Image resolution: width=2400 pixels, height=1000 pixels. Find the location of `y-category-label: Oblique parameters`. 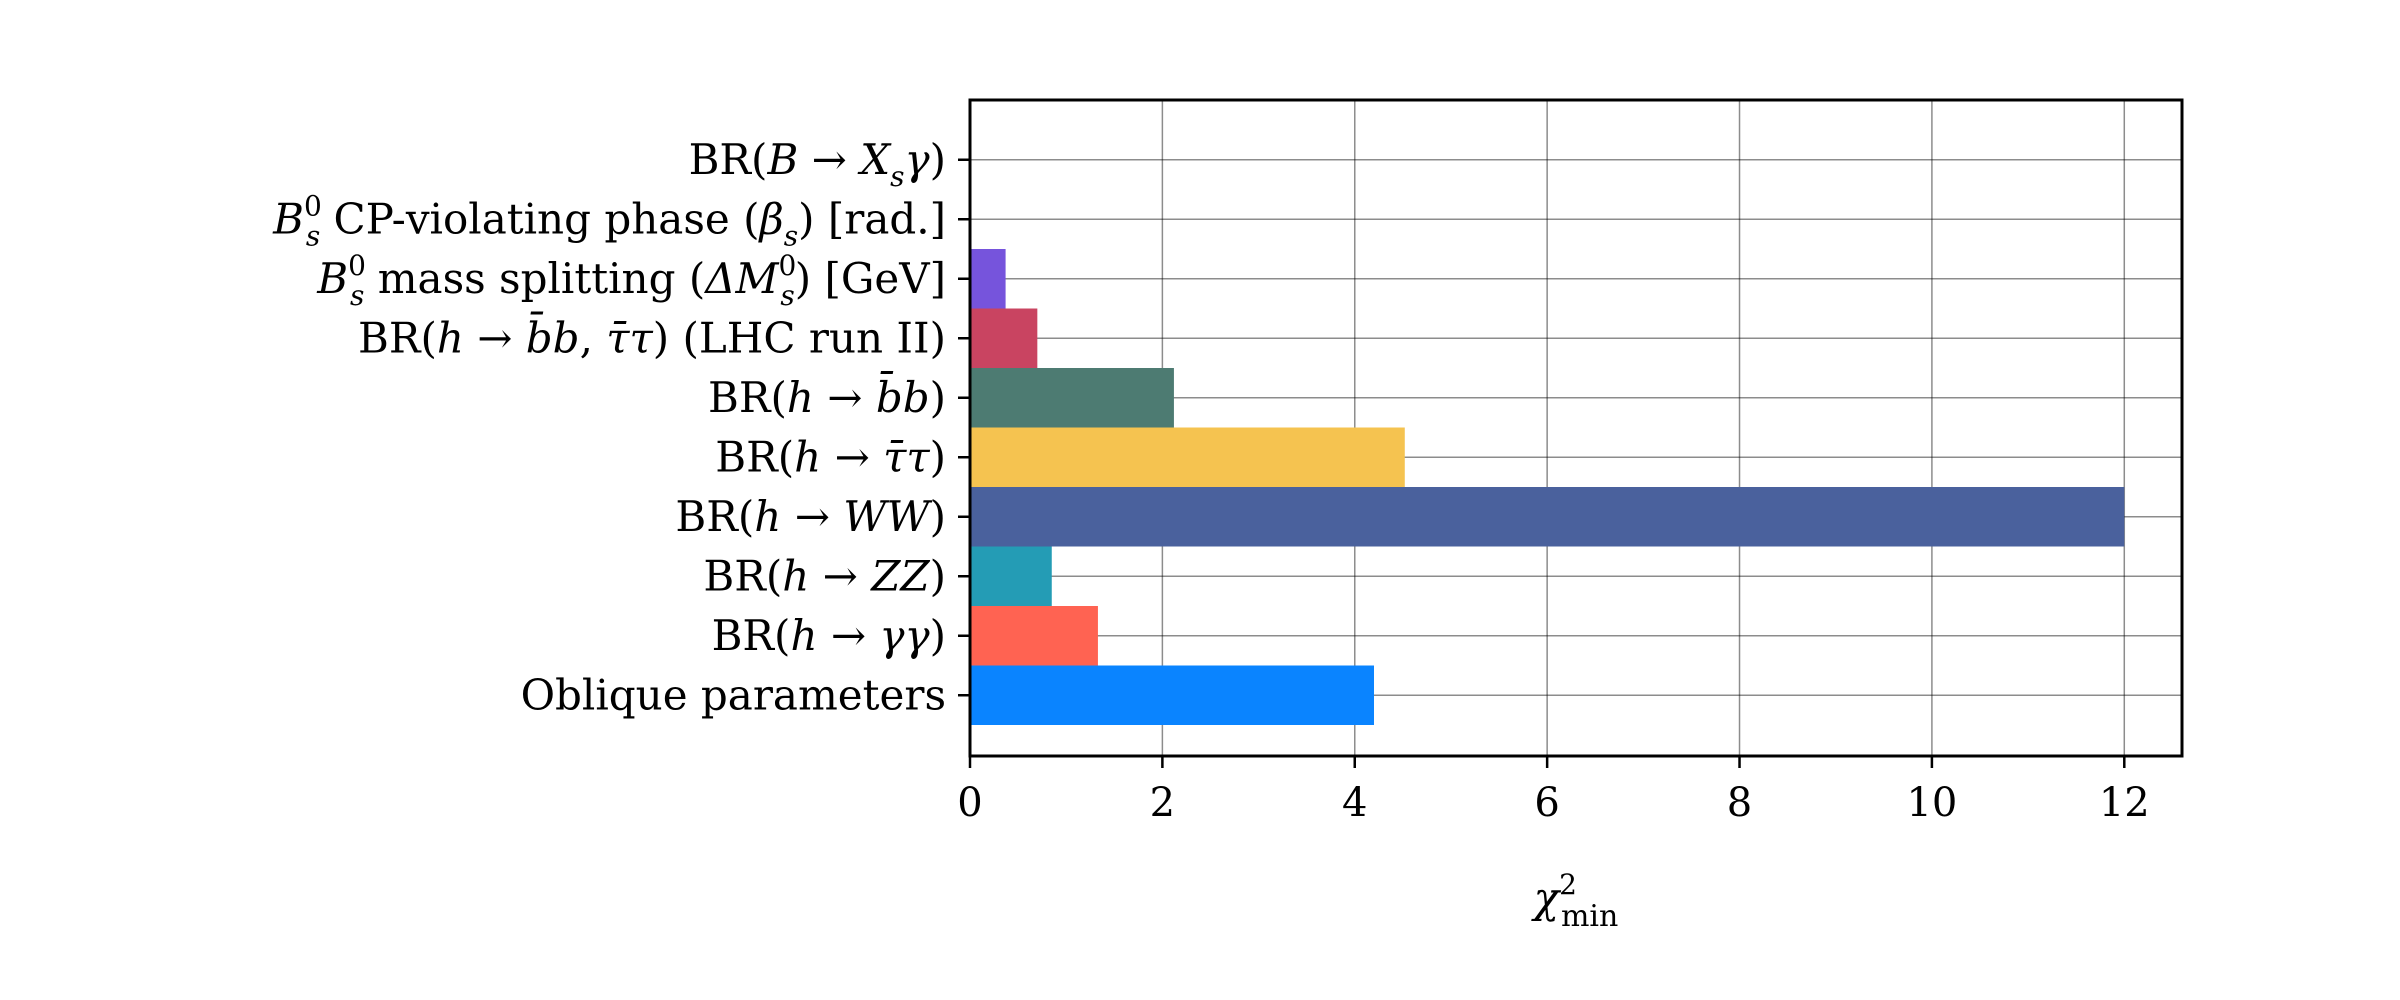

y-category-label: Oblique parameters is located at coordinates (733, 694).